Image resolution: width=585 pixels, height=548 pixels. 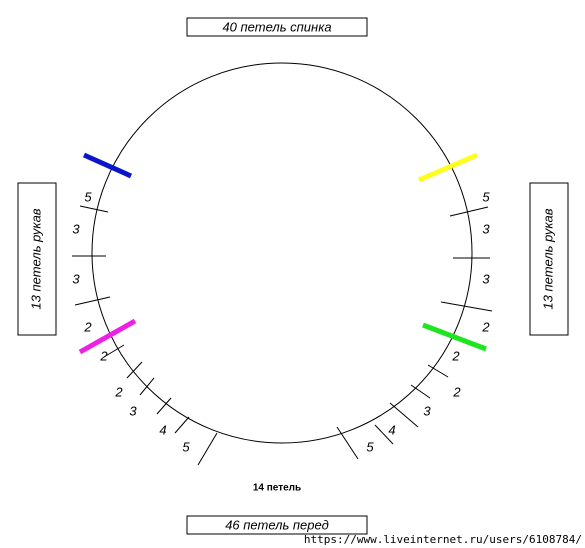 What do you see at coordinates (448, 167) in the screenshot?
I see `yellow-marker` at bounding box center [448, 167].